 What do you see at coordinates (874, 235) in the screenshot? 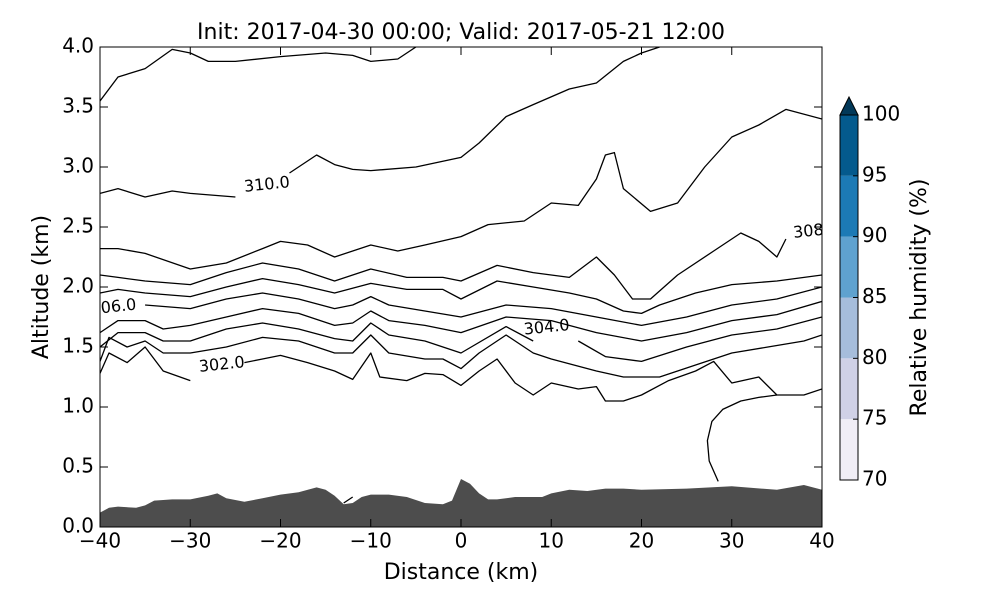
I see `colorbar-tick-label: 90` at bounding box center [874, 235].